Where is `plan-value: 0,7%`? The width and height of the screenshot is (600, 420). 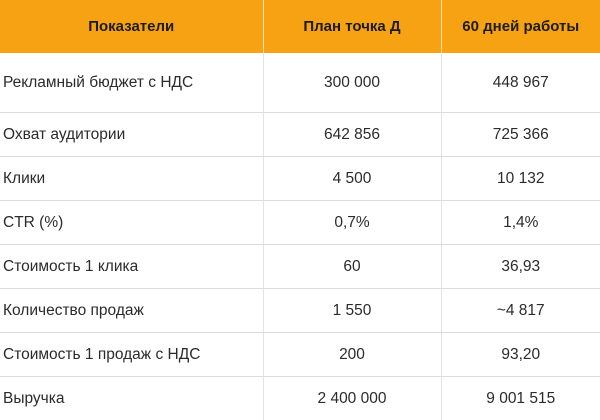
plan-value: 0,7% is located at coordinates (352, 223).